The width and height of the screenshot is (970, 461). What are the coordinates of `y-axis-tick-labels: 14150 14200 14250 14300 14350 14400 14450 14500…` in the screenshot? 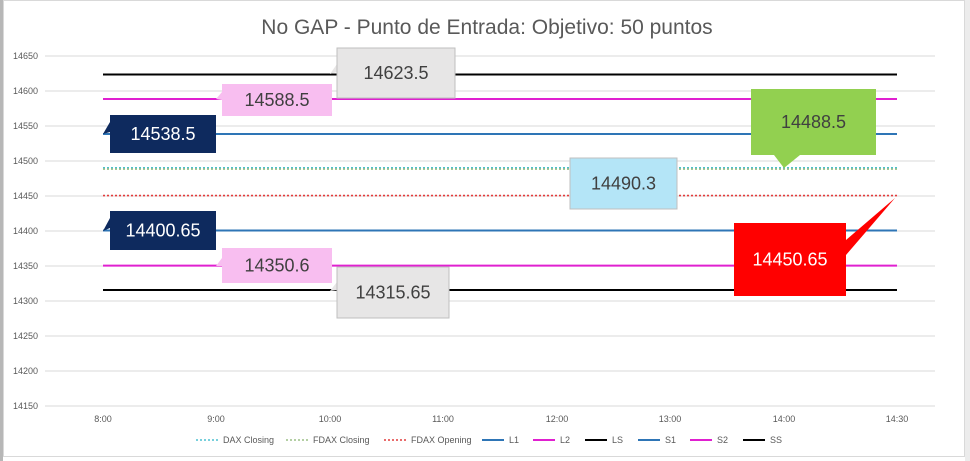 It's located at (25, 231).